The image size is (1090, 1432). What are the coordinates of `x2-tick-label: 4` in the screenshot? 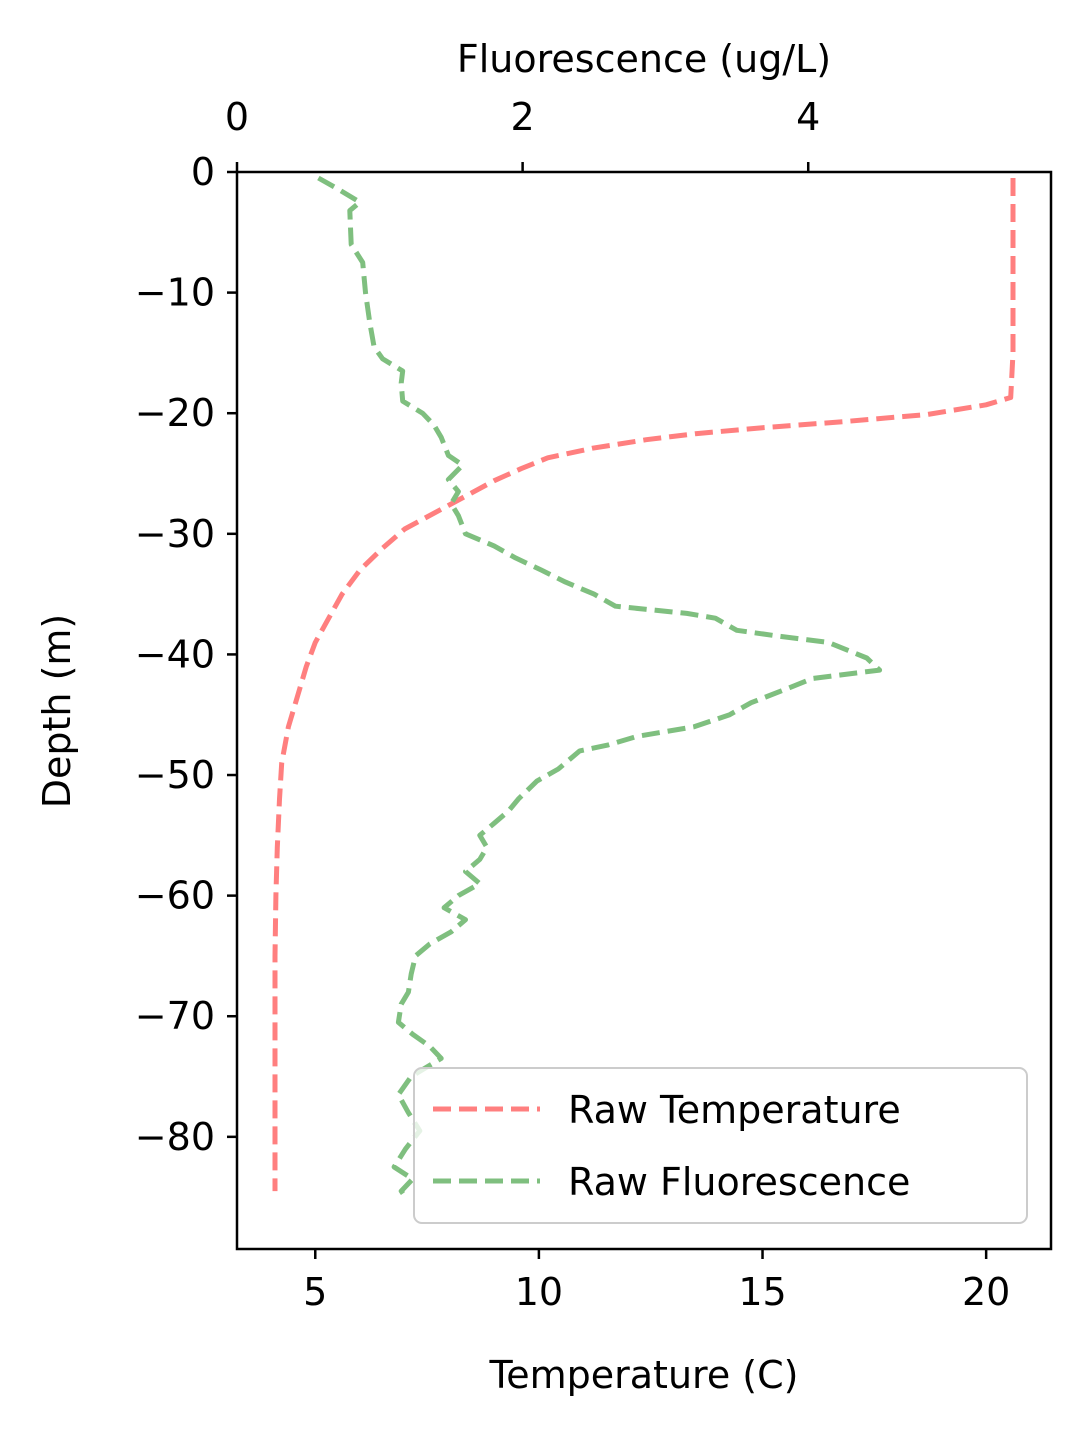 It's located at (808, 117).